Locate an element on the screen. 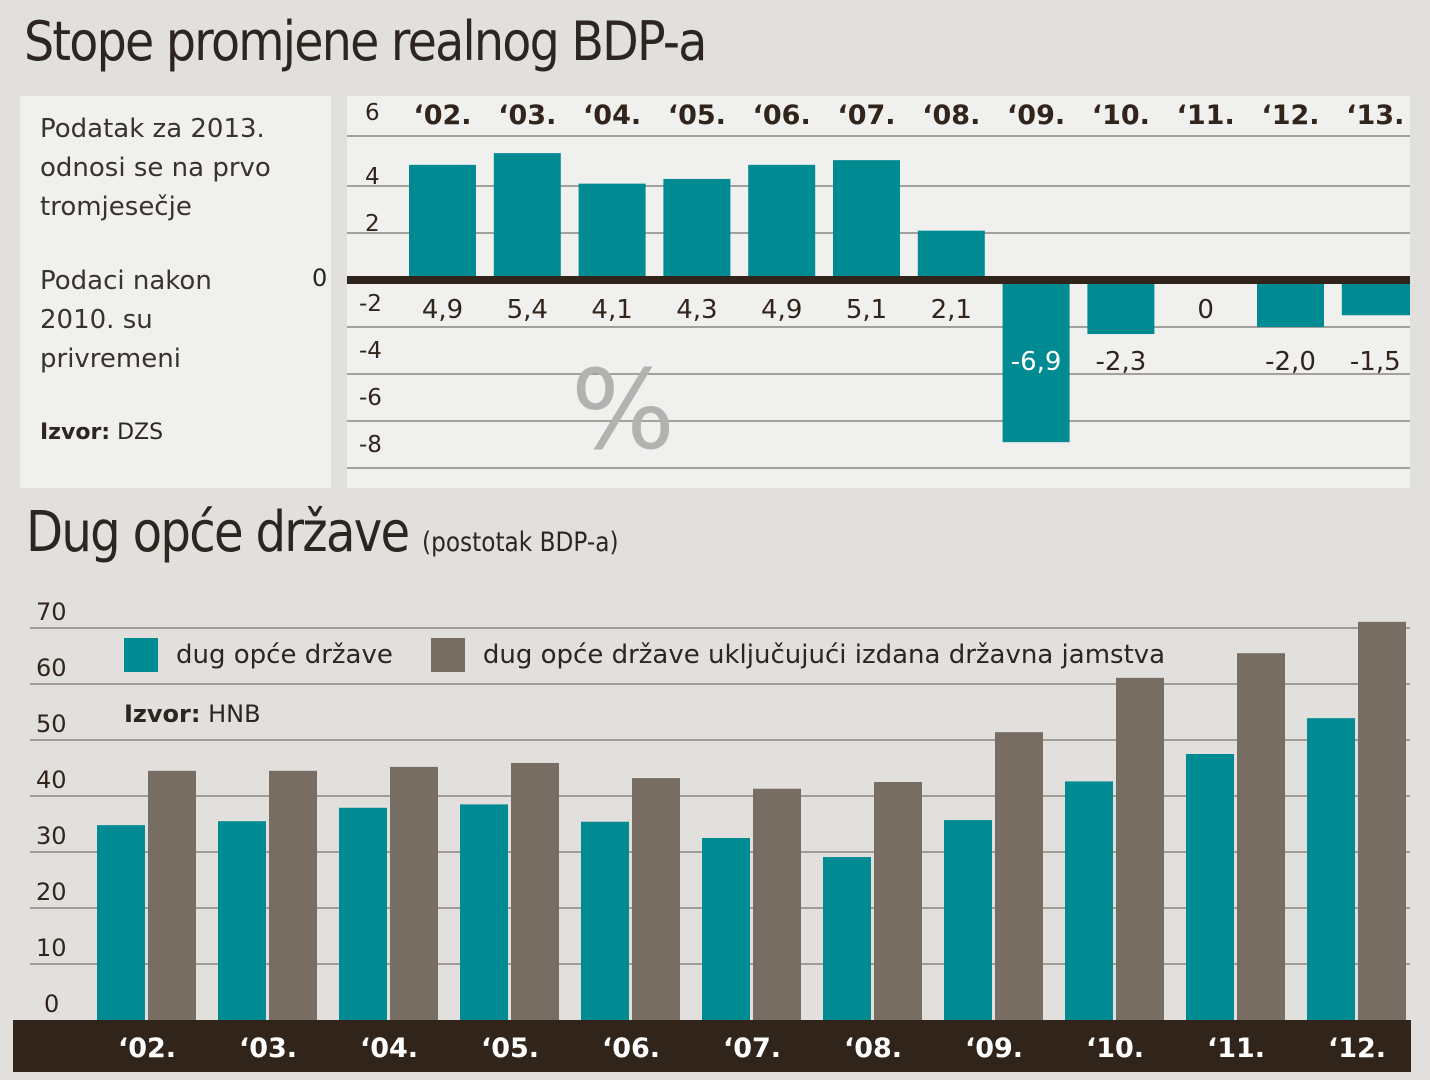 The image size is (1430, 1080). x-axis-band is located at coordinates (712, 1046).